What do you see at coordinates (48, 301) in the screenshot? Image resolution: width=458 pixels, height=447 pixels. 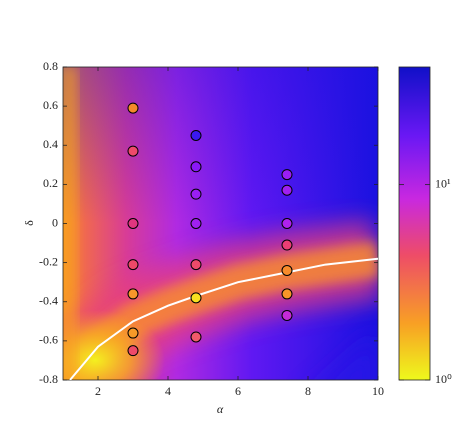 I see `y-tick-label: -0.4` at bounding box center [48, 301].